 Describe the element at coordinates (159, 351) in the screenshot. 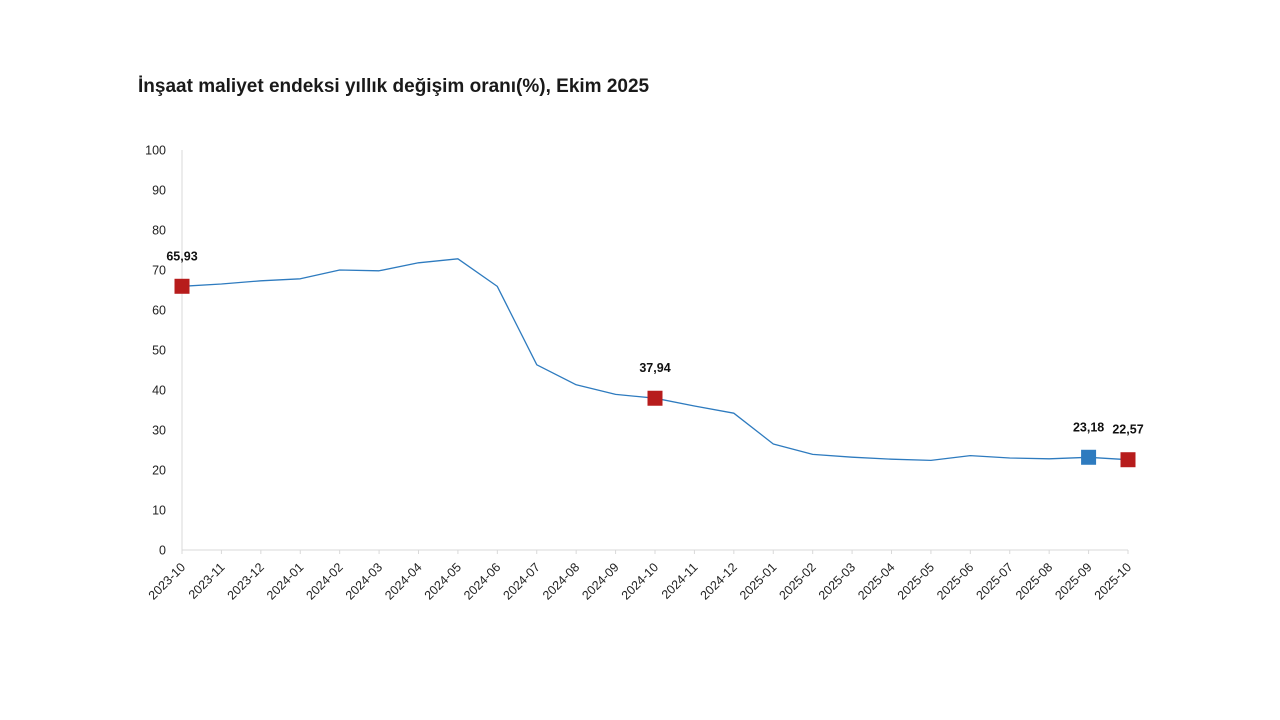

I see `y-tick-label: 50` at that location.